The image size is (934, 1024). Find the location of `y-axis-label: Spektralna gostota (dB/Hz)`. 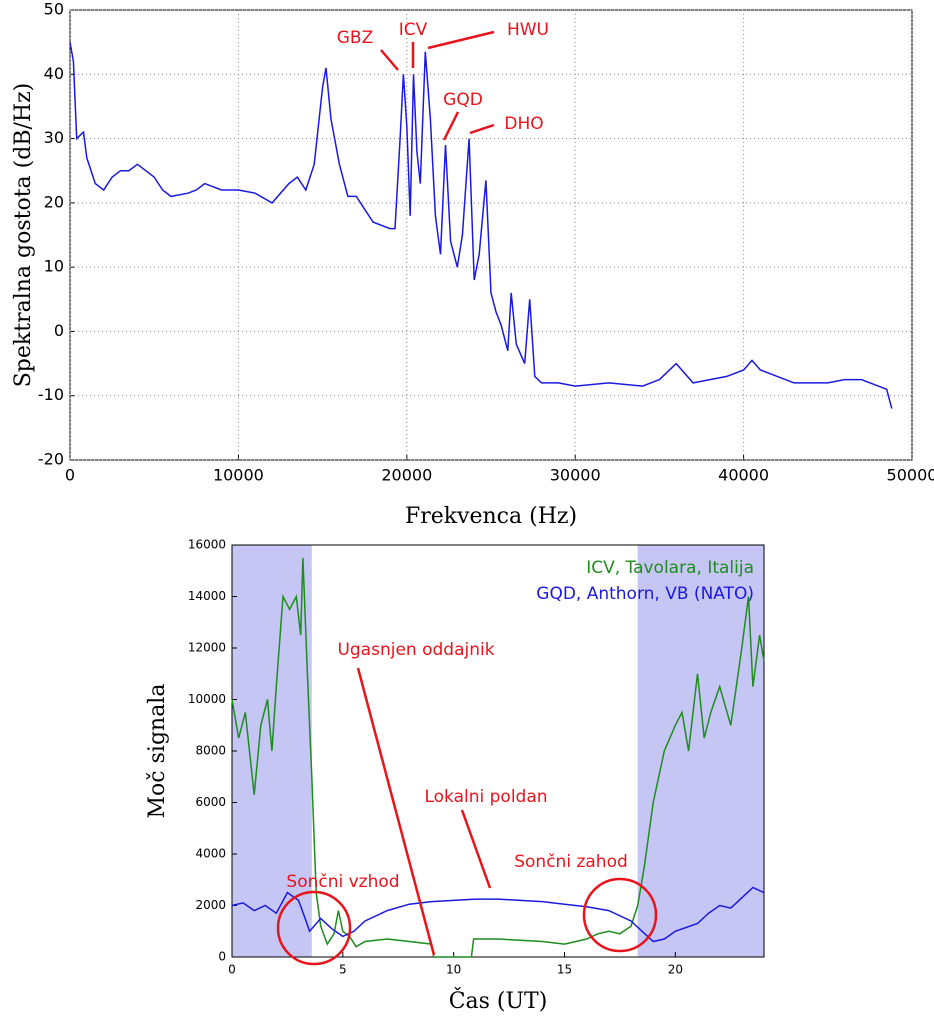

y-axis-label: Spektralna gostota (dB/Hz) is located at coordinates (23, 235).